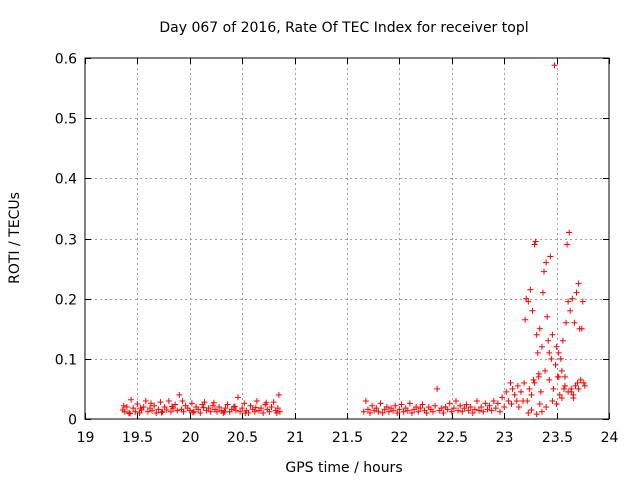 The width and height of the screenshot is (640, 480). What do you see at coordinates (242, 438) in the screenshot?
I see `x-tick-label: 20.5` at bounding box center [242, 438].